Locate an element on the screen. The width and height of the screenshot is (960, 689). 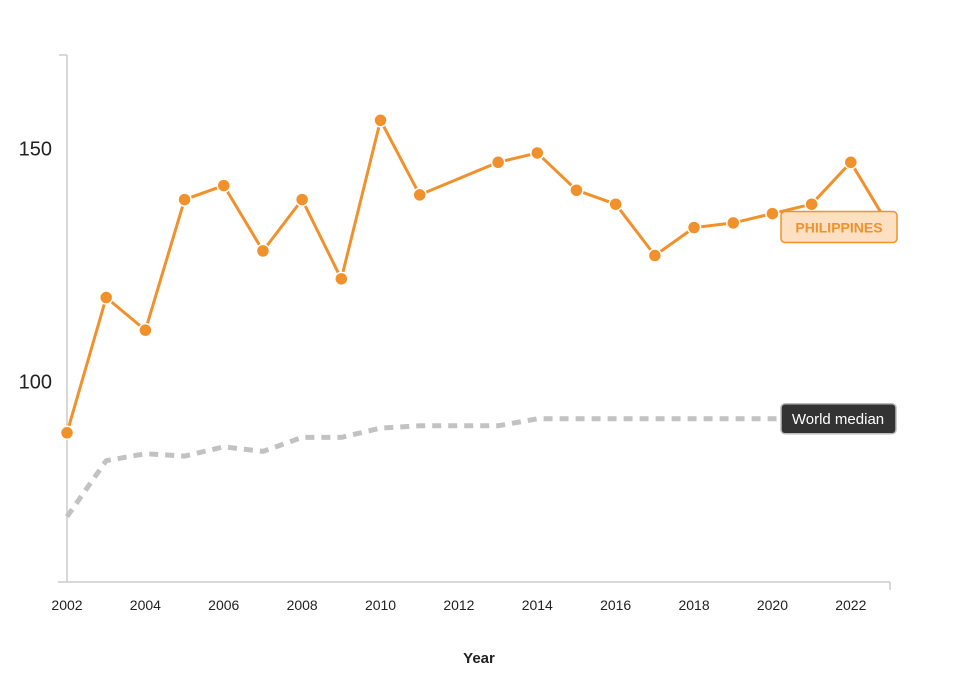
x-tick-label: 2016 is located at coordinates (615, 605).